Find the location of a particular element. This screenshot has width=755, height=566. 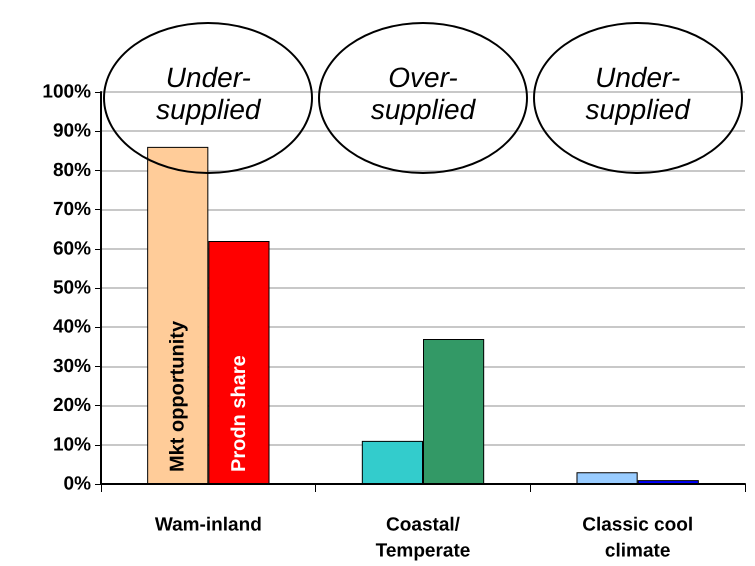

y-tick-label: 100% is located at coordinates (67, 92).